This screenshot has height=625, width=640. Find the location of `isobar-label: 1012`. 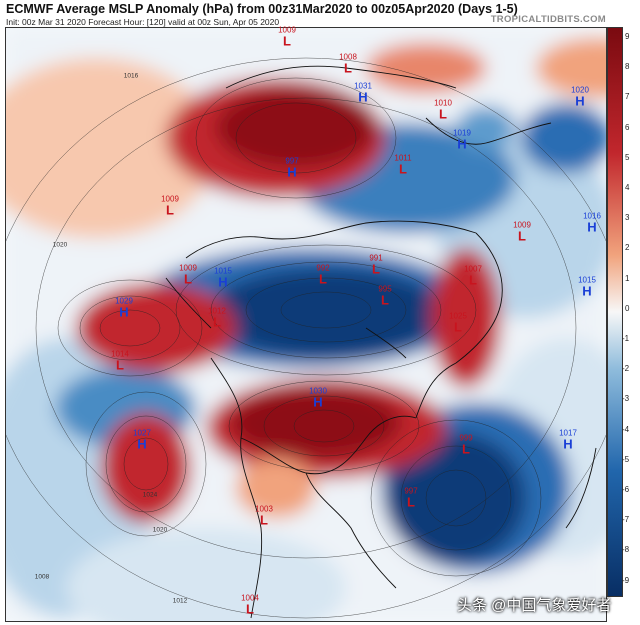

isobar-label: 1012 is located at coordinates (180, 601).